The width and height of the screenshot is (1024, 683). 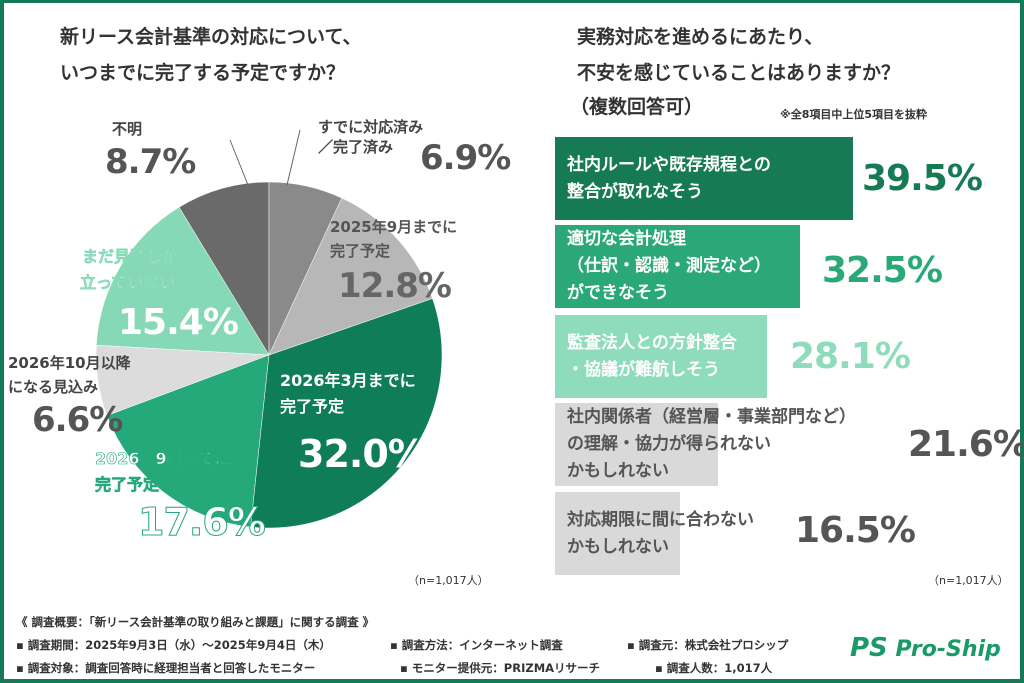 I want to click on pie-value-2026-3: 32.0%, so click(x=362, y=454).